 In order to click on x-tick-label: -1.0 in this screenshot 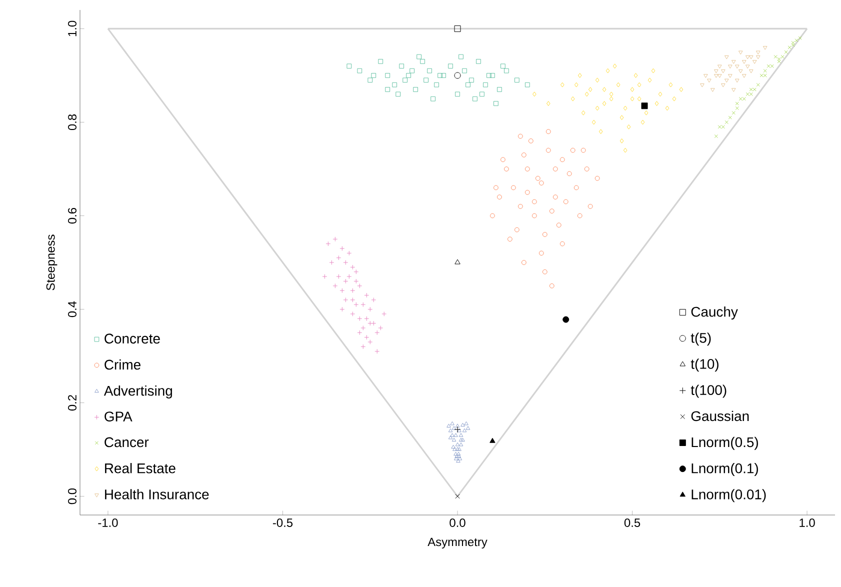, I will do `click(108, 522)`.